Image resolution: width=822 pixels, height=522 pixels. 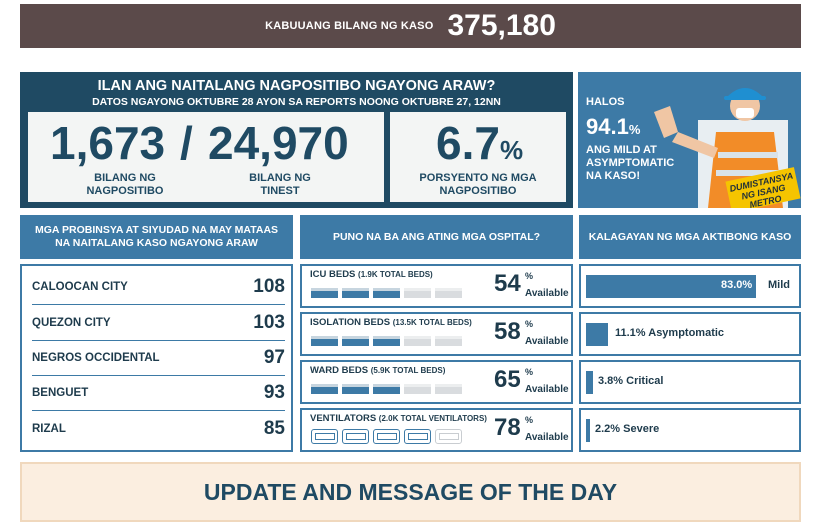 What do you see at coordinates (108, 143) in the screenshot?
I see `positives-value: 1,673` at bounding box center [108, 143].